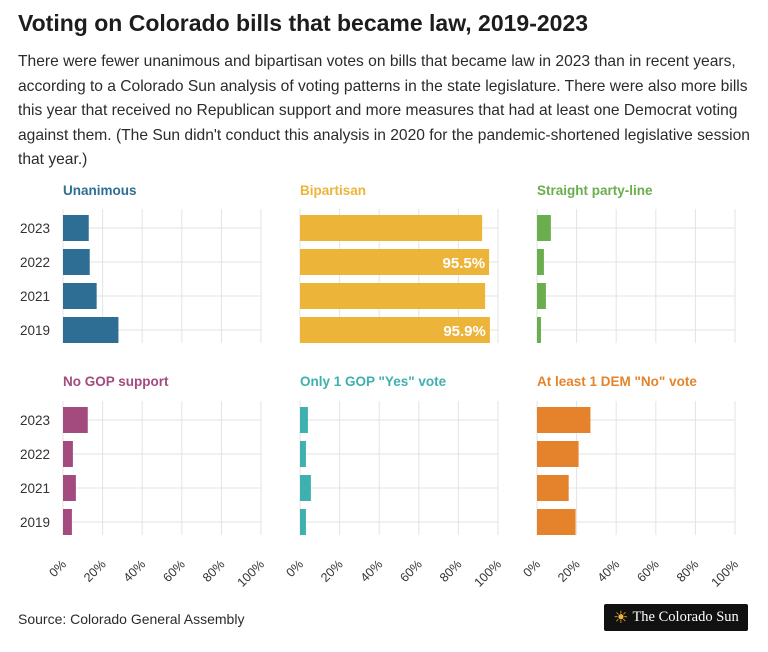  Describe the element at coordinates (464, 263) in the screenshot. I see `data-label: 95.5%` at that location.